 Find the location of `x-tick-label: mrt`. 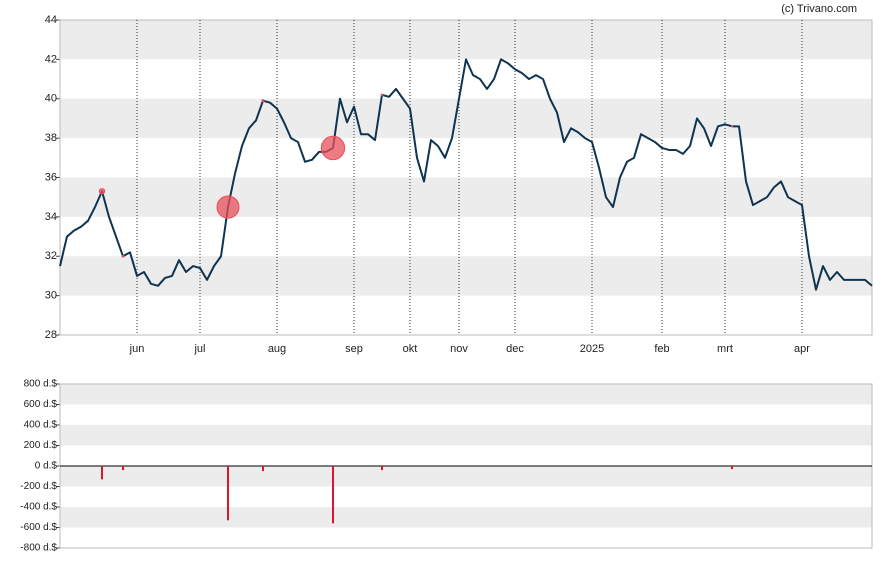

x-tick-label: mrt is located at coordinates (725, 349).